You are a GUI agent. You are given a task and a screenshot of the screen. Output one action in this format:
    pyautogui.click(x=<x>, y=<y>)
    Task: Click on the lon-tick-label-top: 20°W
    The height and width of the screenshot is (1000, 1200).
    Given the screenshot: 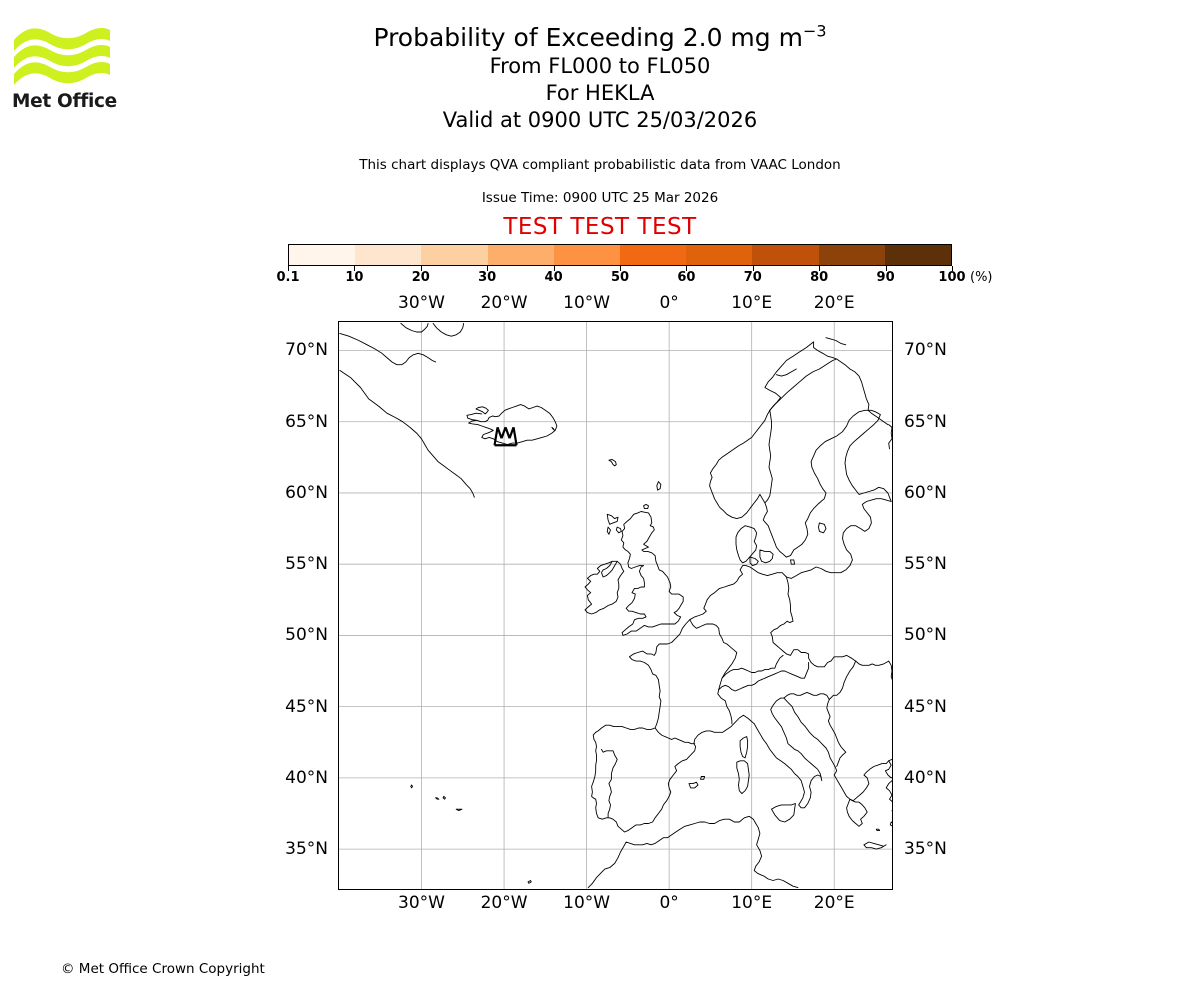 What is the action you would take?
    pyautogui.click(x=504, y=303)
    